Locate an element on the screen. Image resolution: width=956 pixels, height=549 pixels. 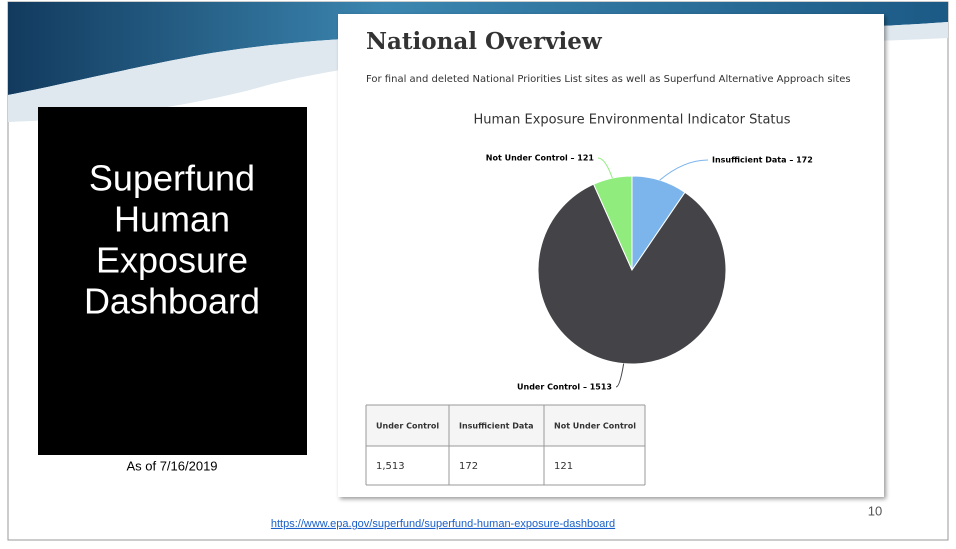
data-label: Insufficient Data – 172 is located at coordinates (762, 160).